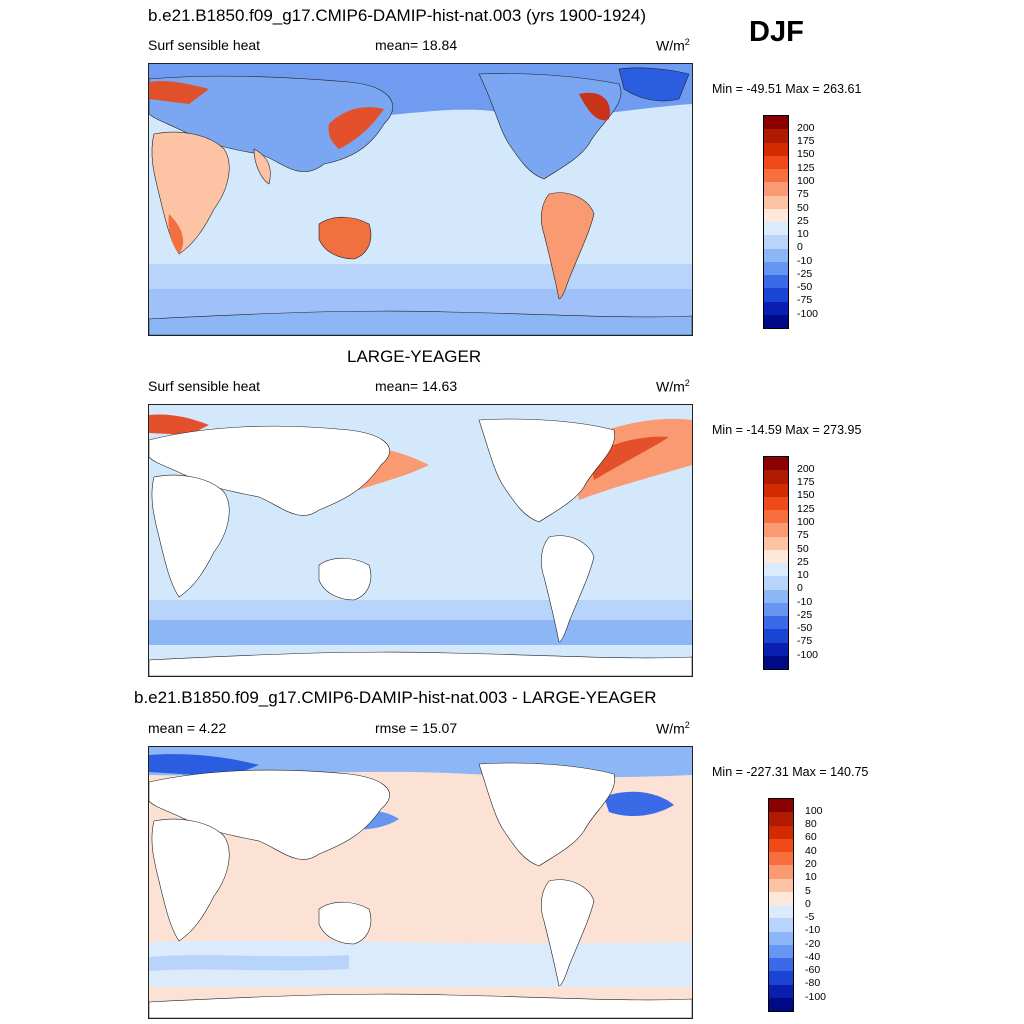  What do you see at coordinates (416, 728) in the screenshot?
I see `panel3-rmse: rmse = 15.07` at bounding box center [416, 728].